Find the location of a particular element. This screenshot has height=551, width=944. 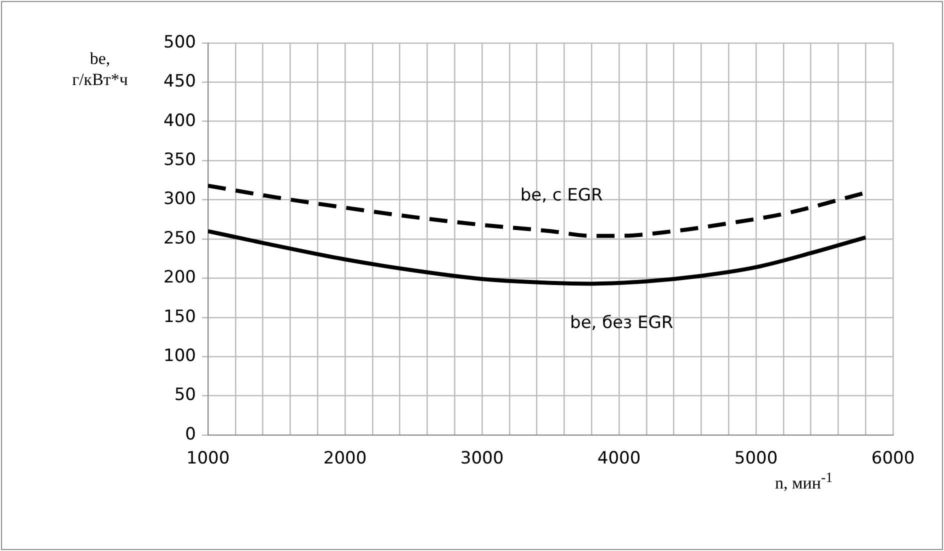

x-tick-label: 5000 is located at coordinates (756, 458).